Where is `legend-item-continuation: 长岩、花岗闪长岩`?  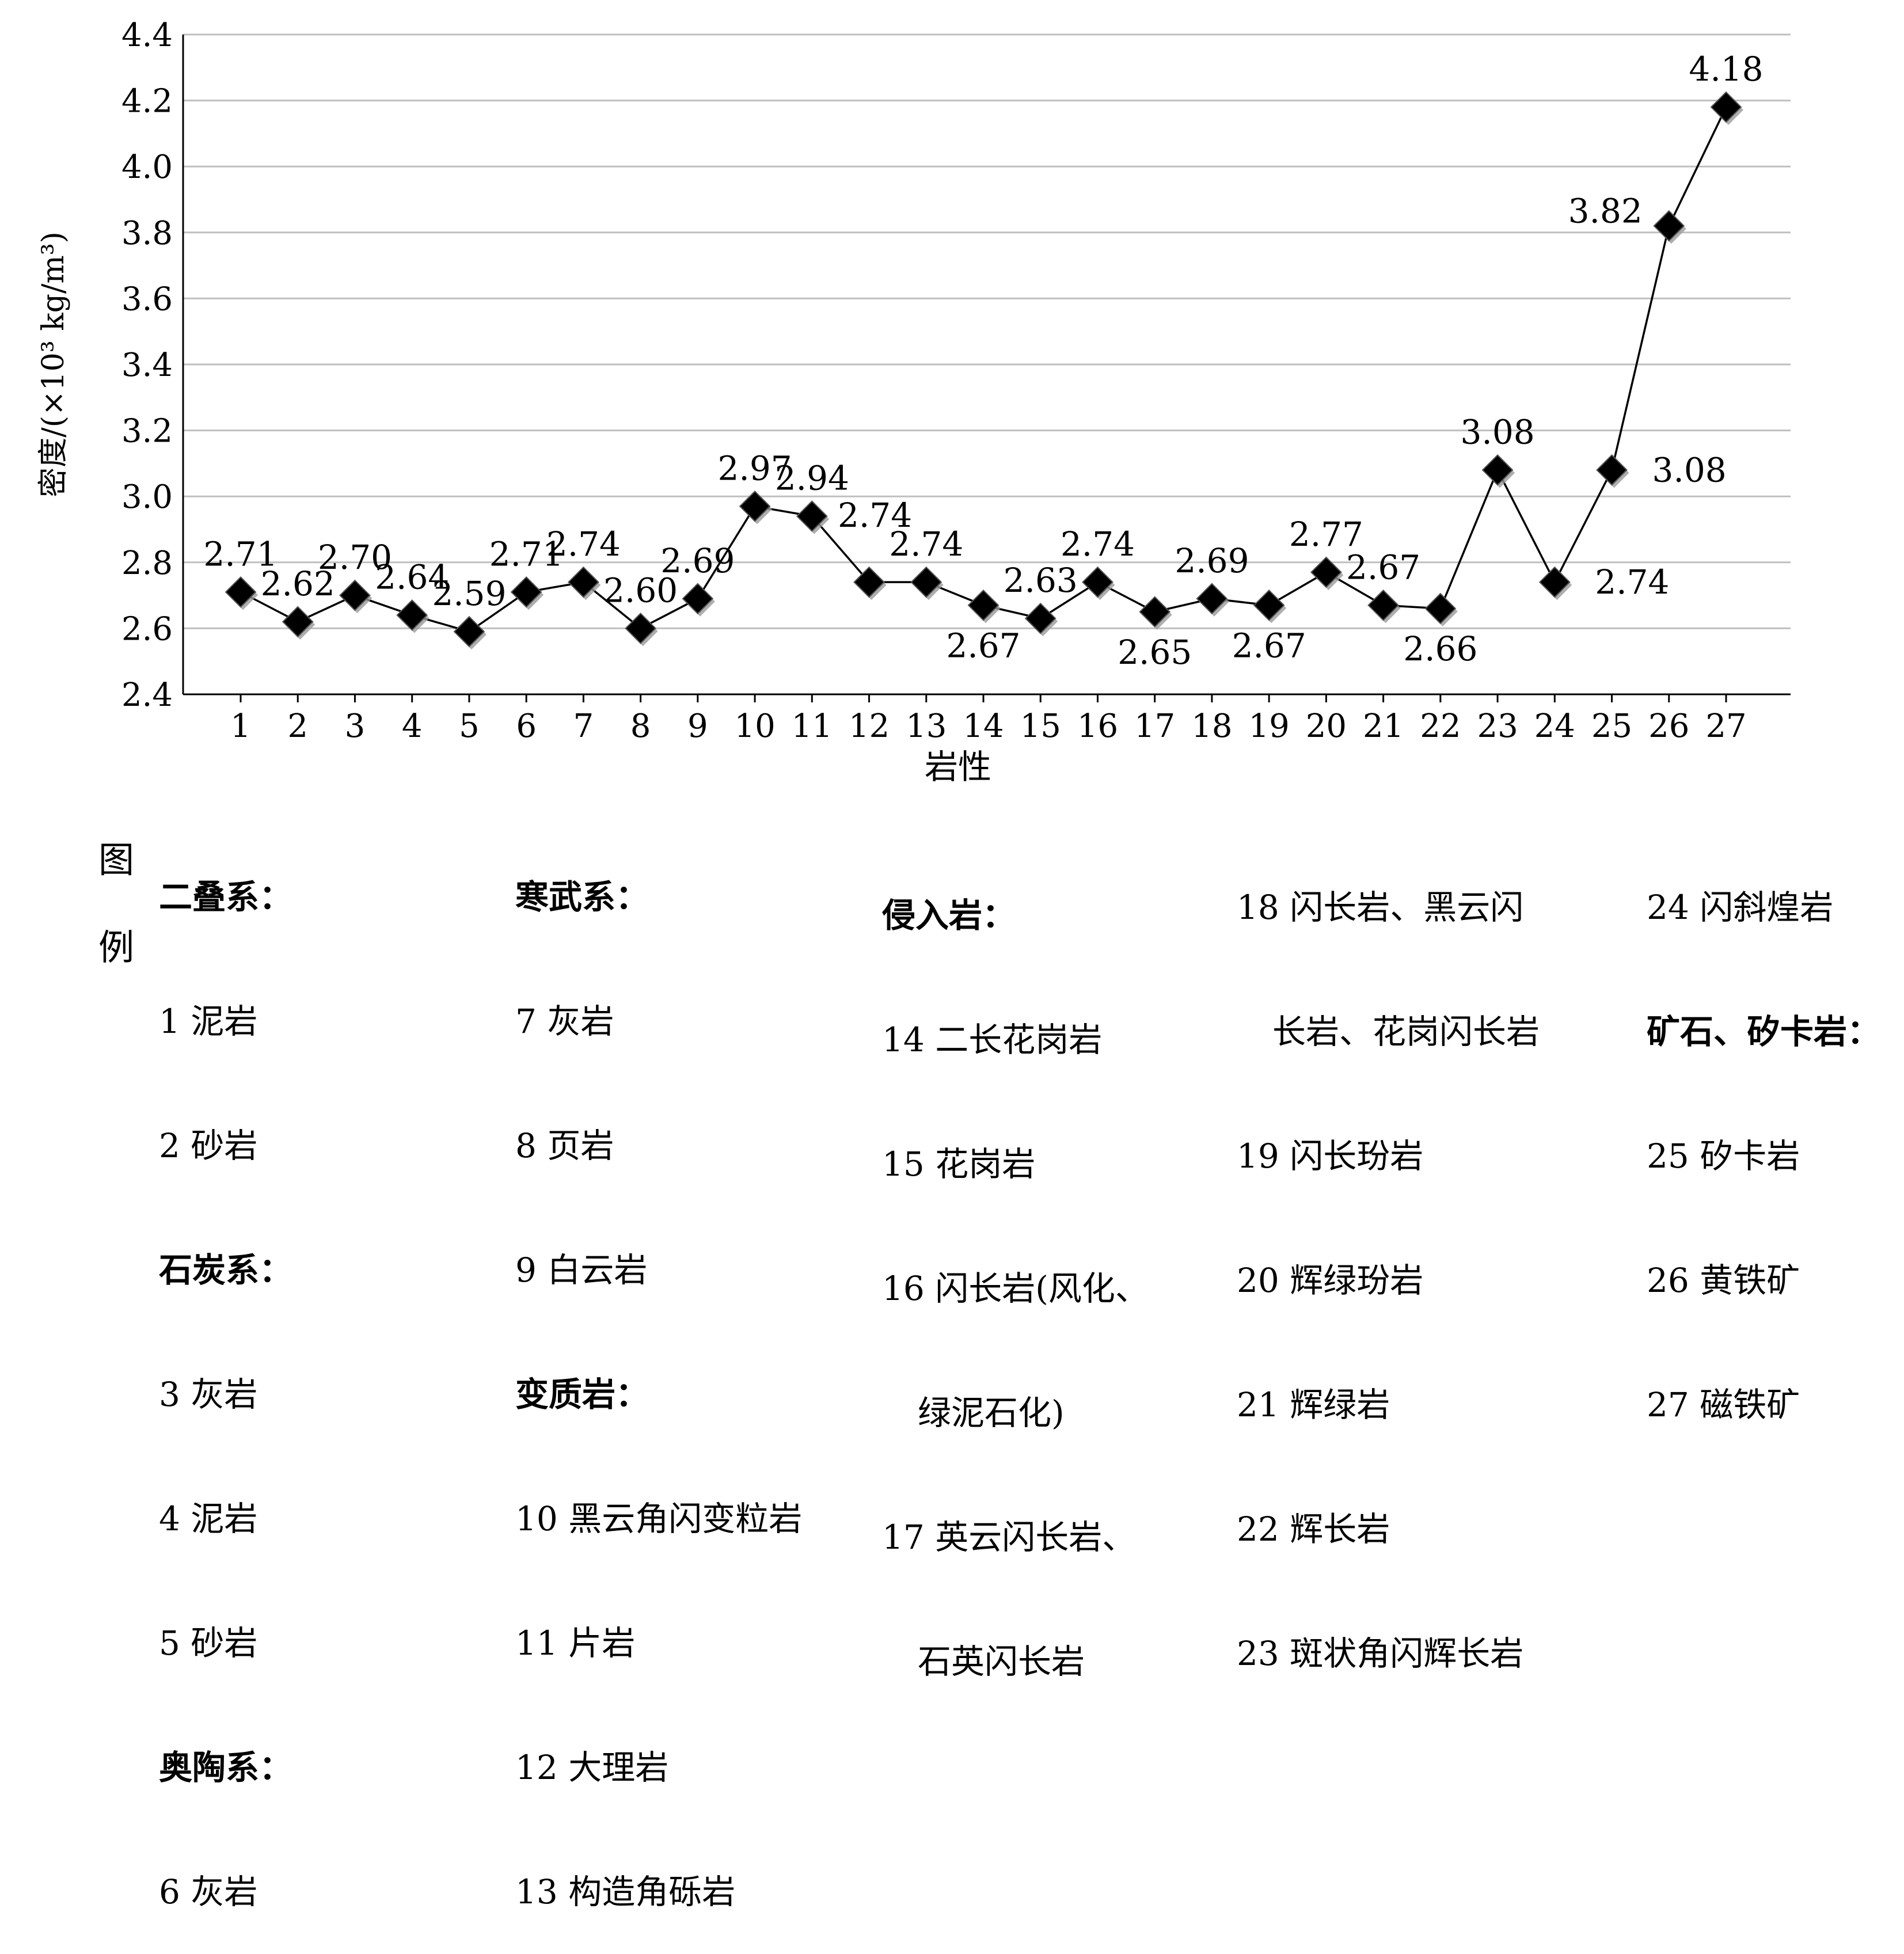 legend-item-continuation: 长岩、花岗闪长岩 is located at coordinates (1406, 1031).